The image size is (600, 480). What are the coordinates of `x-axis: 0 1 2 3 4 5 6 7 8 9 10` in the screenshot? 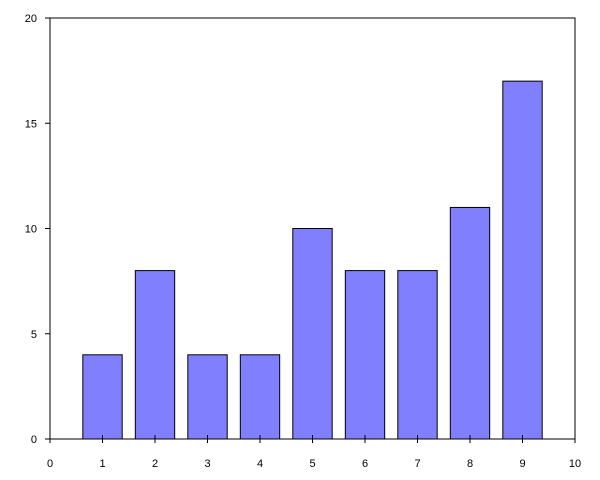 It's located at (314, 452).